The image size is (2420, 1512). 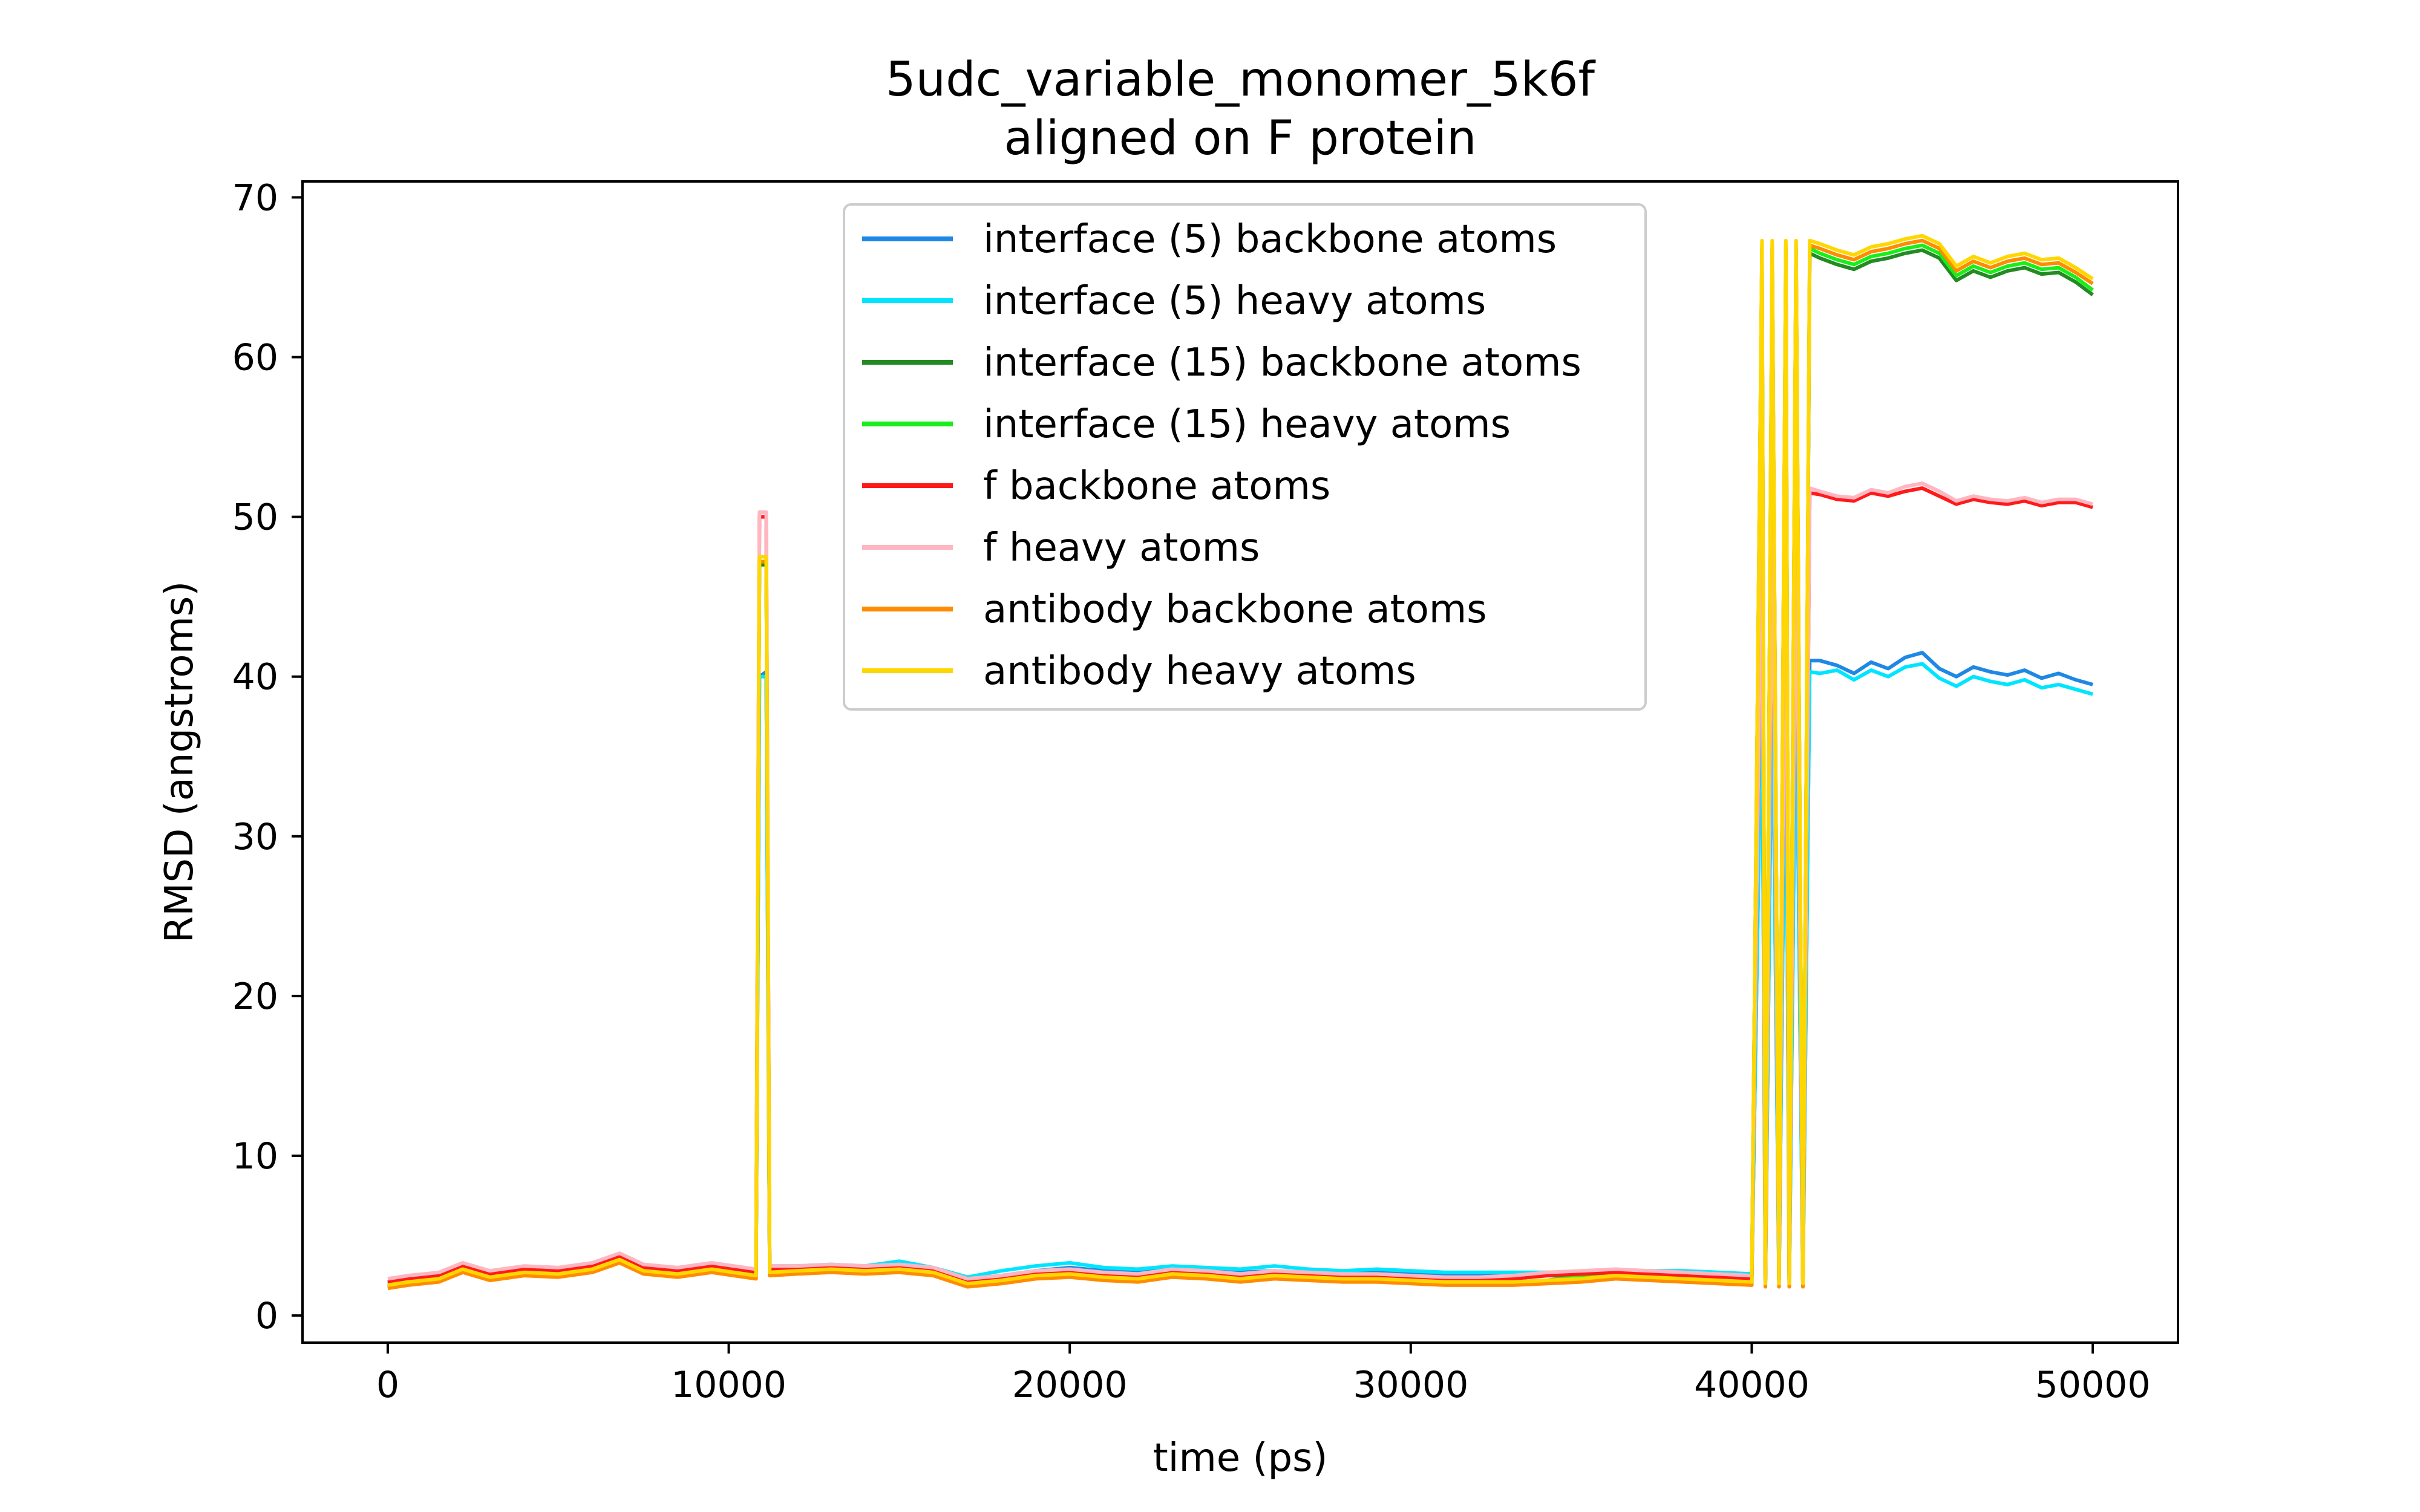 What do you see at coordinates (728, 1385) in the screenshot?
I see `x-tick-label: 10000` at bounding box center [728, 1385].